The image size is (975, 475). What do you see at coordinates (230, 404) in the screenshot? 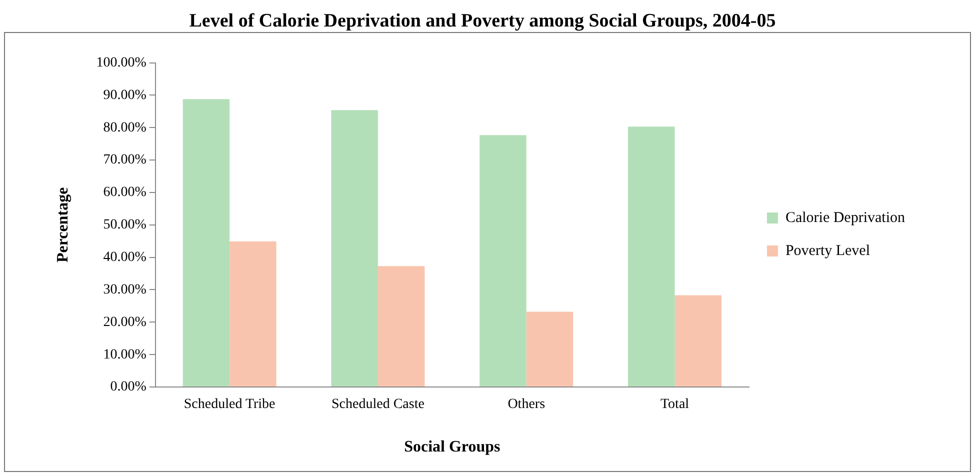
I see `x-tick-label: Scheduled Tribe` at bounding box center [230, 404].